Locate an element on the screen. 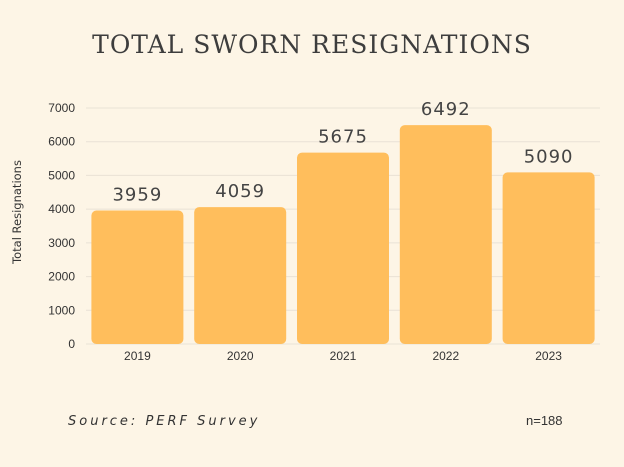  sample-size-note: n=188 is located at coordinates (544, 420).